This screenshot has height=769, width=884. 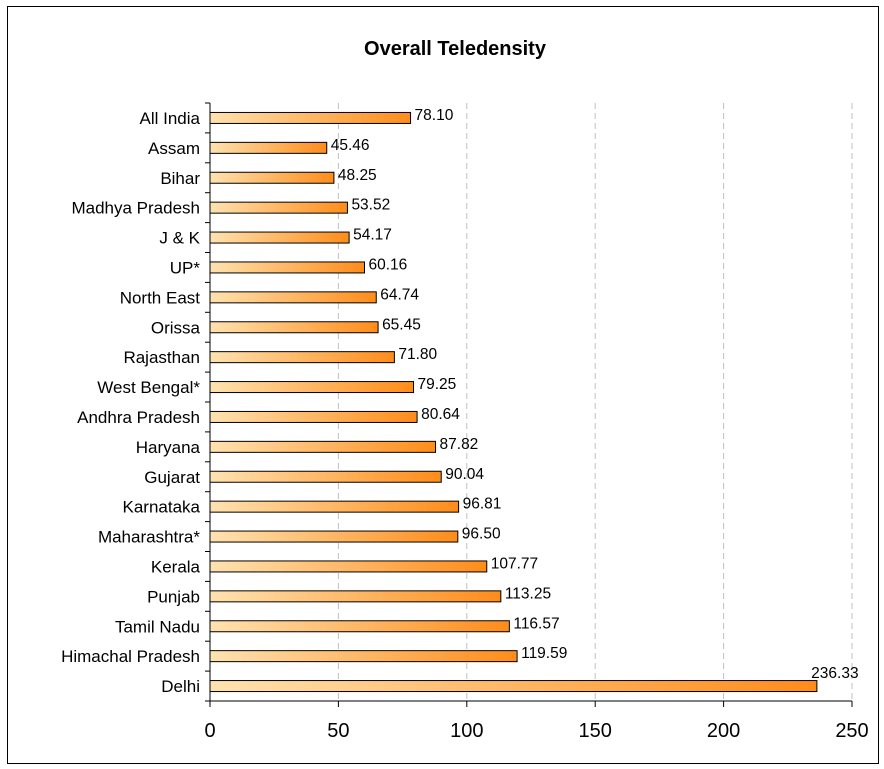 I want to click on value-label: 96.50, so click(x=481, y=534).